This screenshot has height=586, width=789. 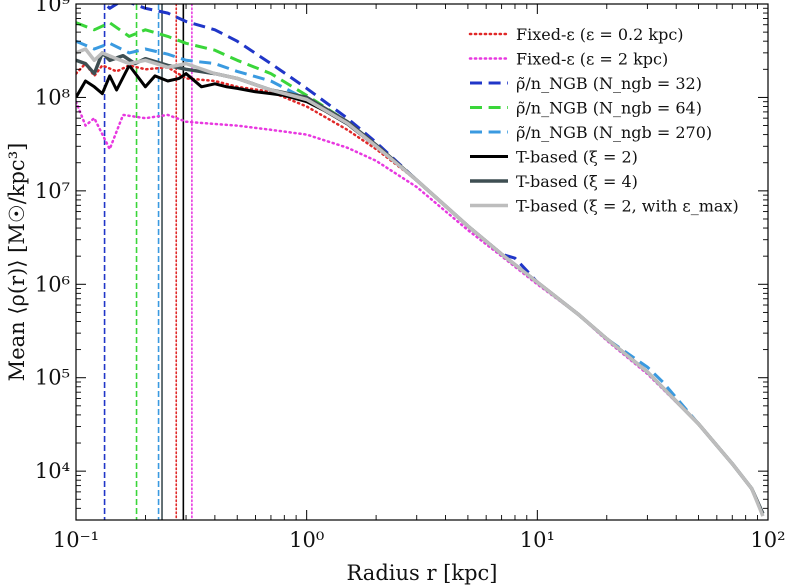 What do you see at coordinates (148, 262) in the screenshot?
I see `vertical-markers` at bounding box center [148, 262].